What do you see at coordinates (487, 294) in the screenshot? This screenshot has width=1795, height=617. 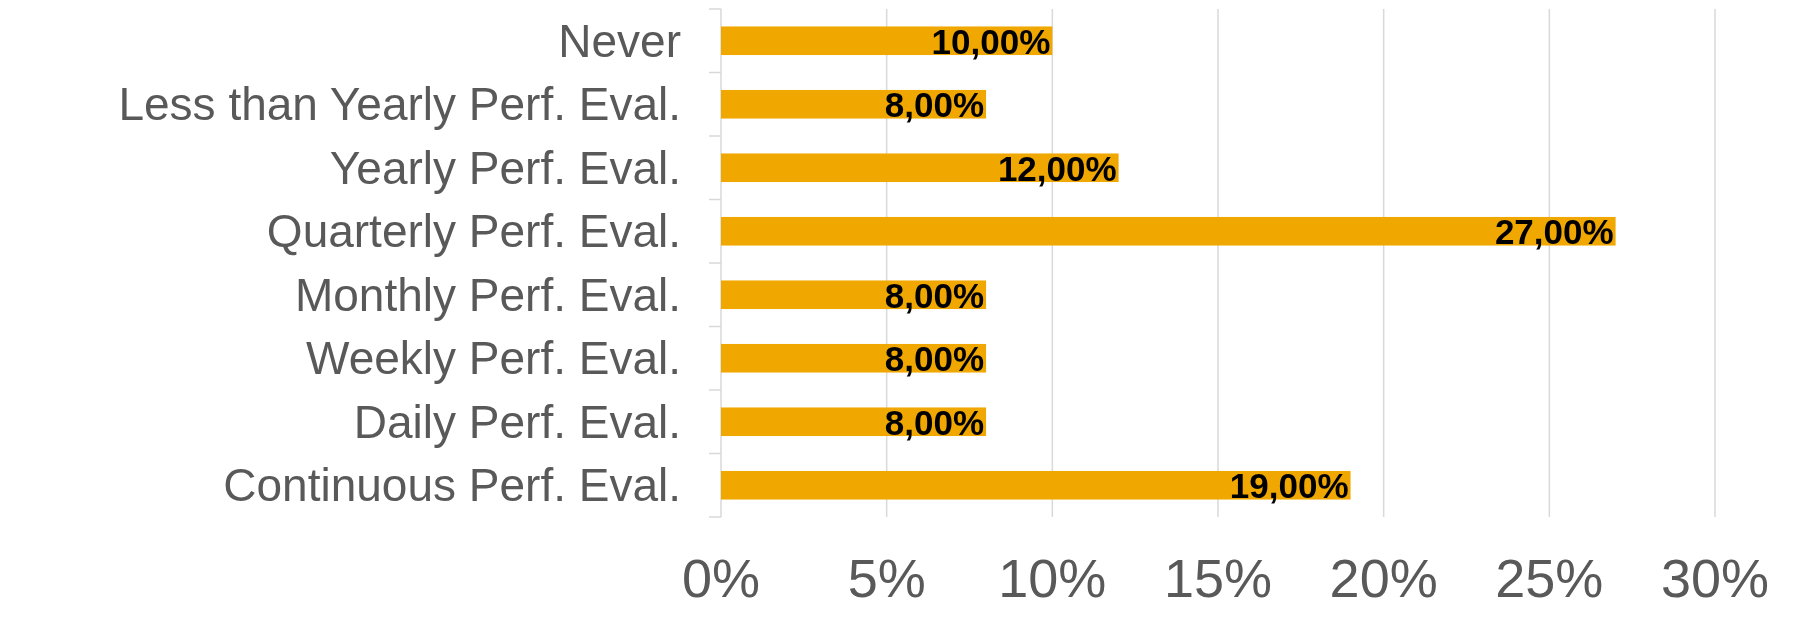 I see `y-tick-label: Monthly Perf. Eval.` at bounding box center [487, 294].